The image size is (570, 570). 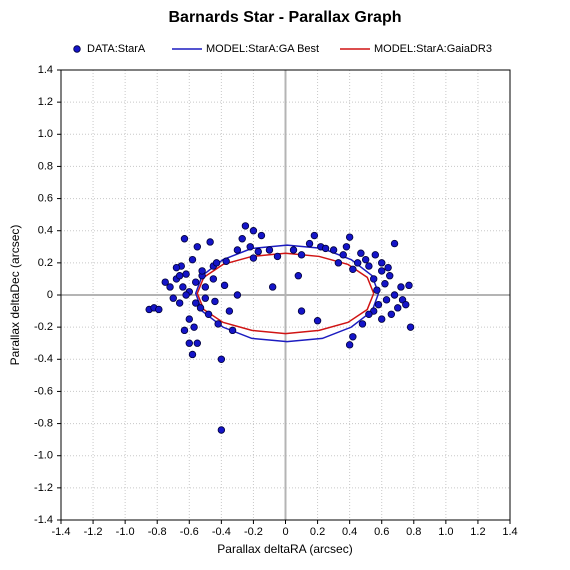 I want to click on x-tick-label: 1.2, so click(x=477, y=532).